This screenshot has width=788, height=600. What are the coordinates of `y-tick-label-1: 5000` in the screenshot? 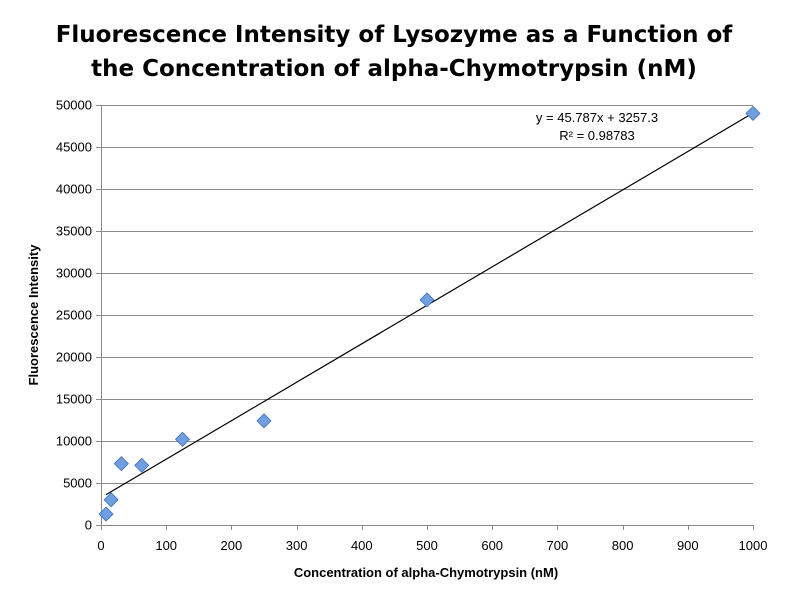 It's located at (77, 483).